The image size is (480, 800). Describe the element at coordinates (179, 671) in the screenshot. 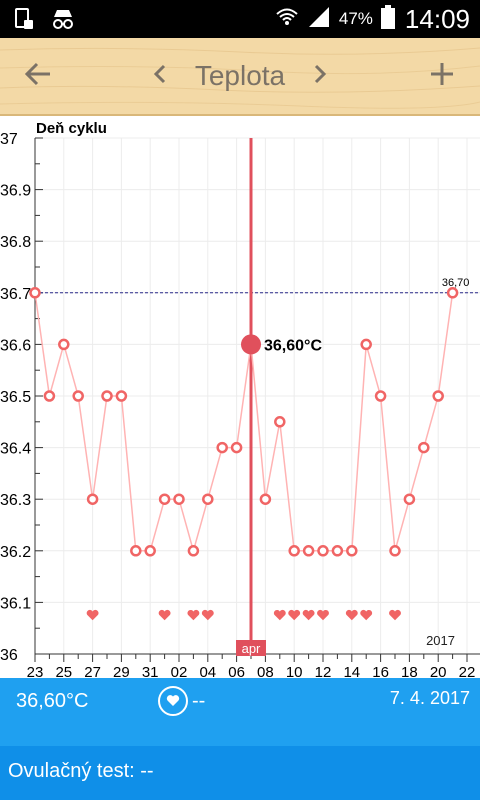

I see `x-tick-label: 02` at that location.